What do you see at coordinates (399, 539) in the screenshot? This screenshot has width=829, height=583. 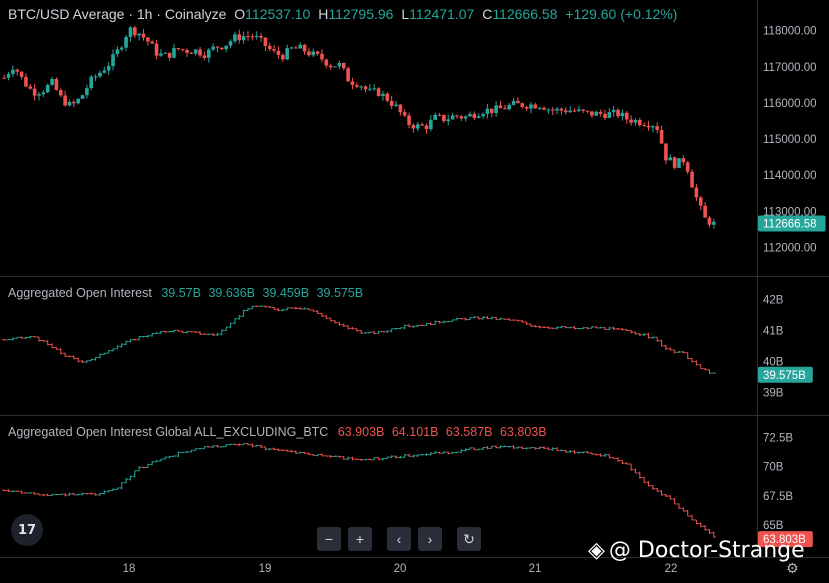 I see `scroll-left-button: ‹` at bounding box center [399, 539].